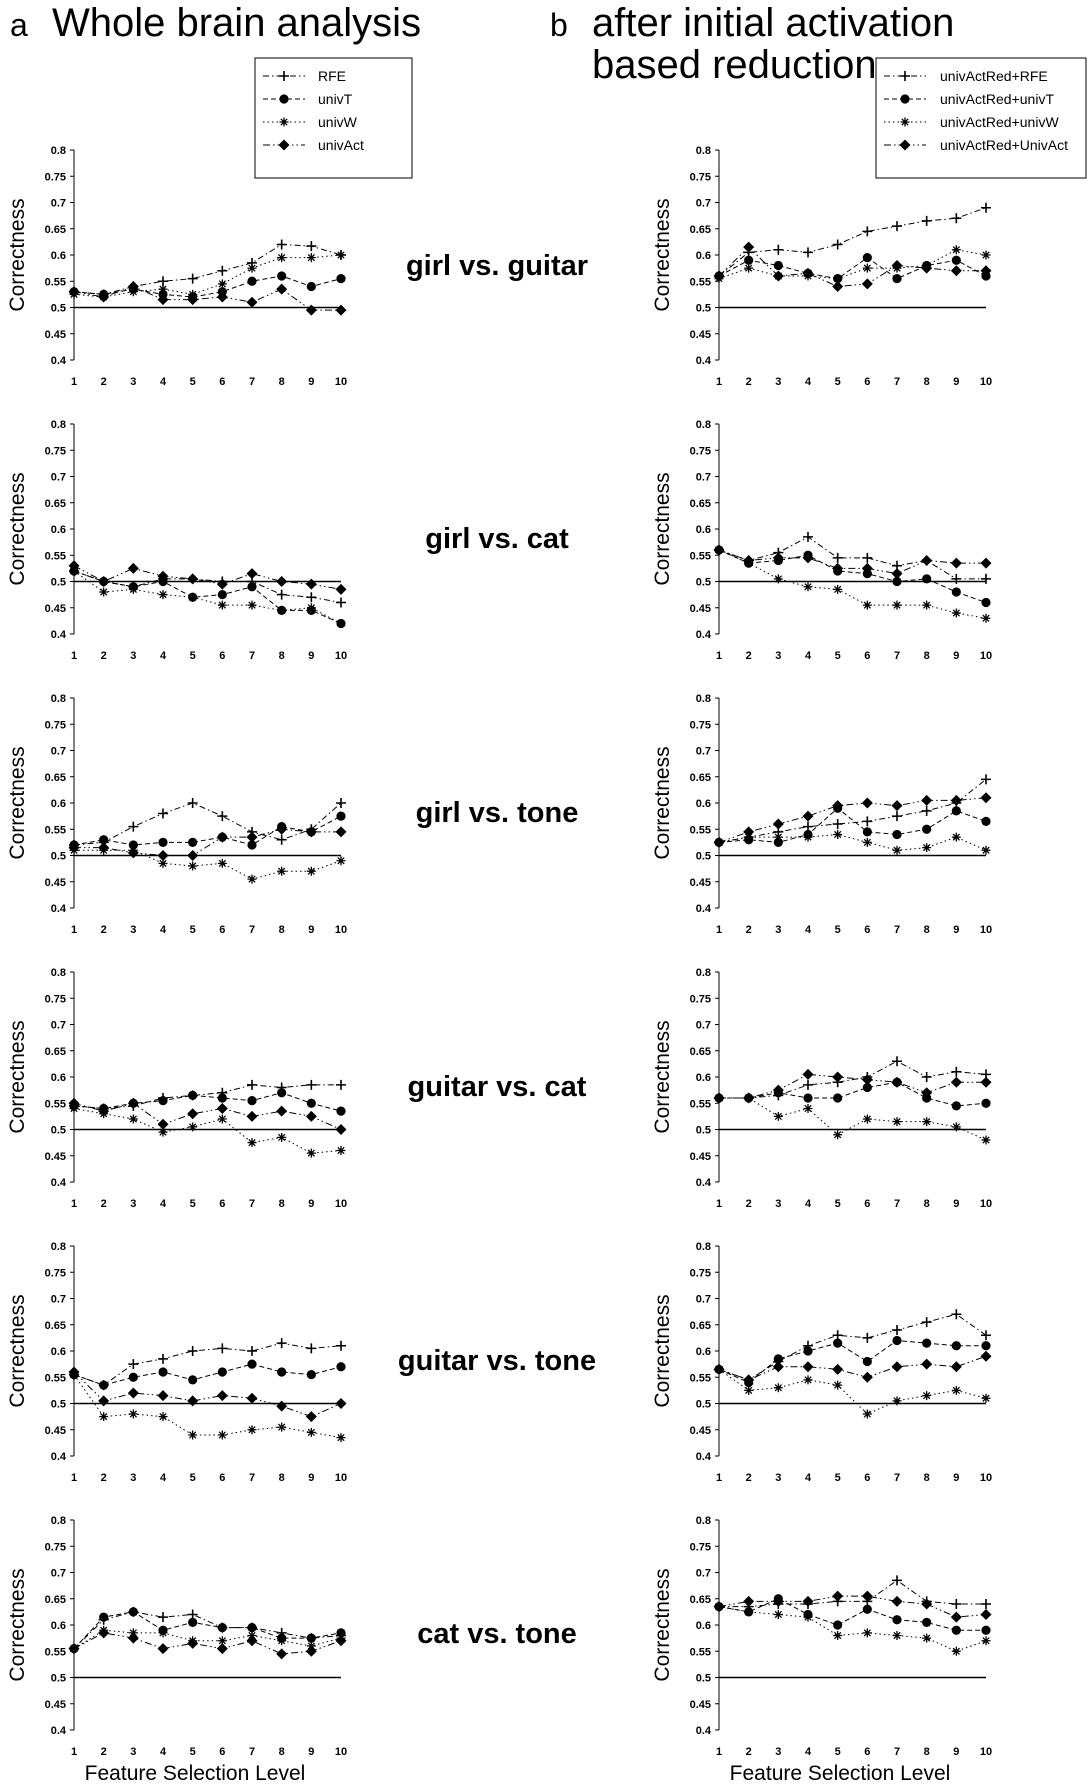  I want to click on y-tick-label: 0.75, so click(700, 177).